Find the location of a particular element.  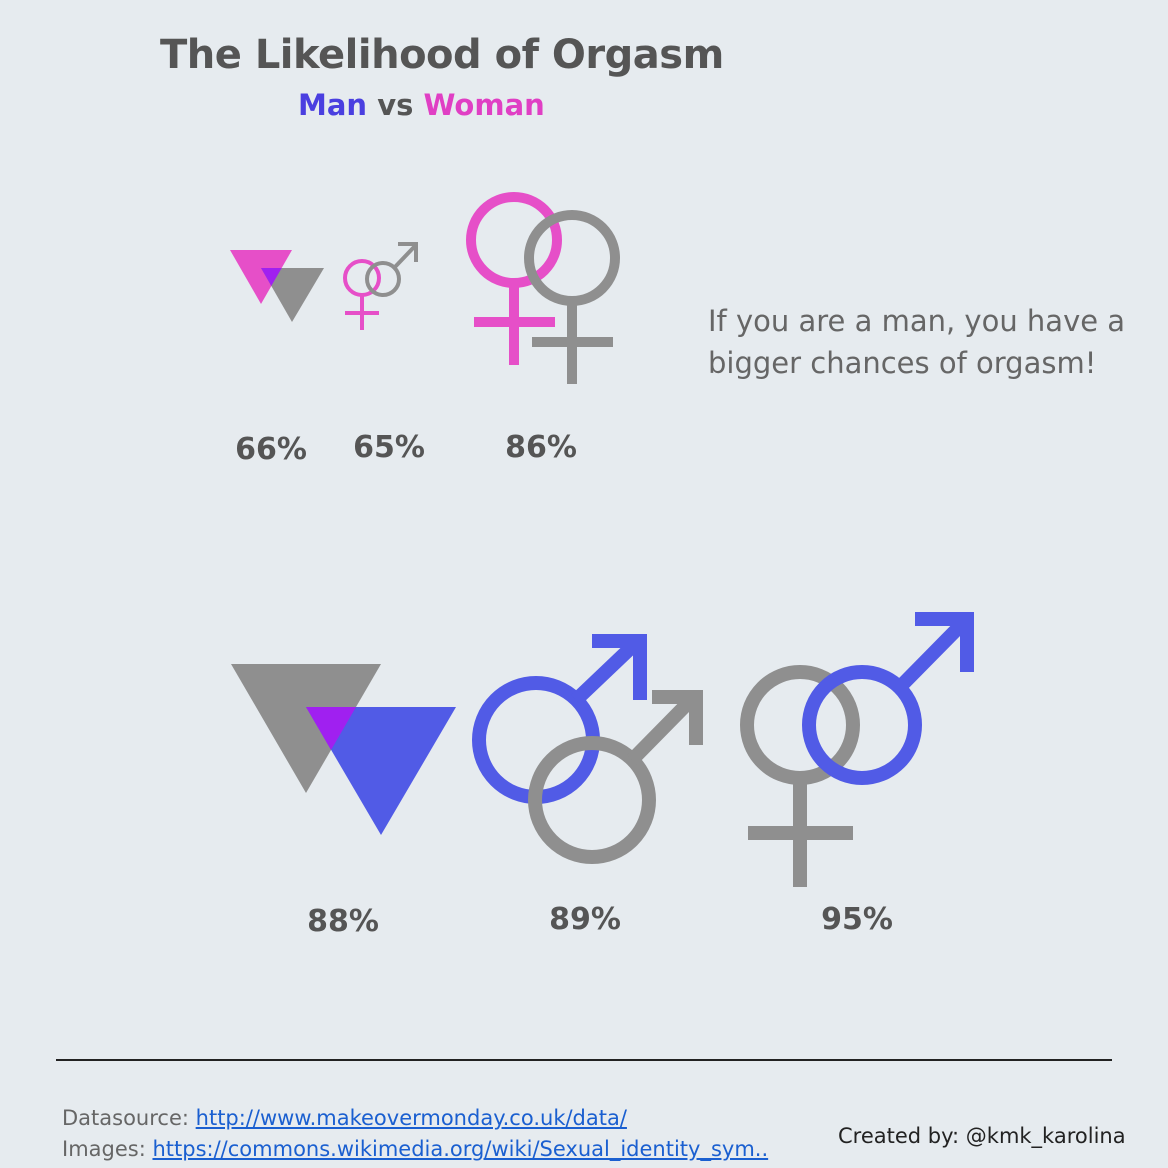

female-male-icon-large is located at coordinates (857, 749).